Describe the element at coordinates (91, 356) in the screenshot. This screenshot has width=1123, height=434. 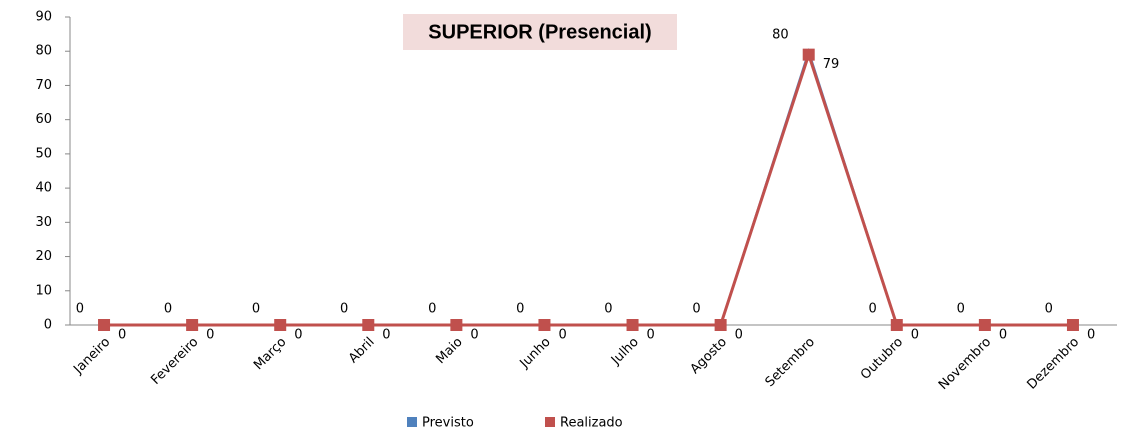
I see `x-tick-label: Janeiro` at that location.